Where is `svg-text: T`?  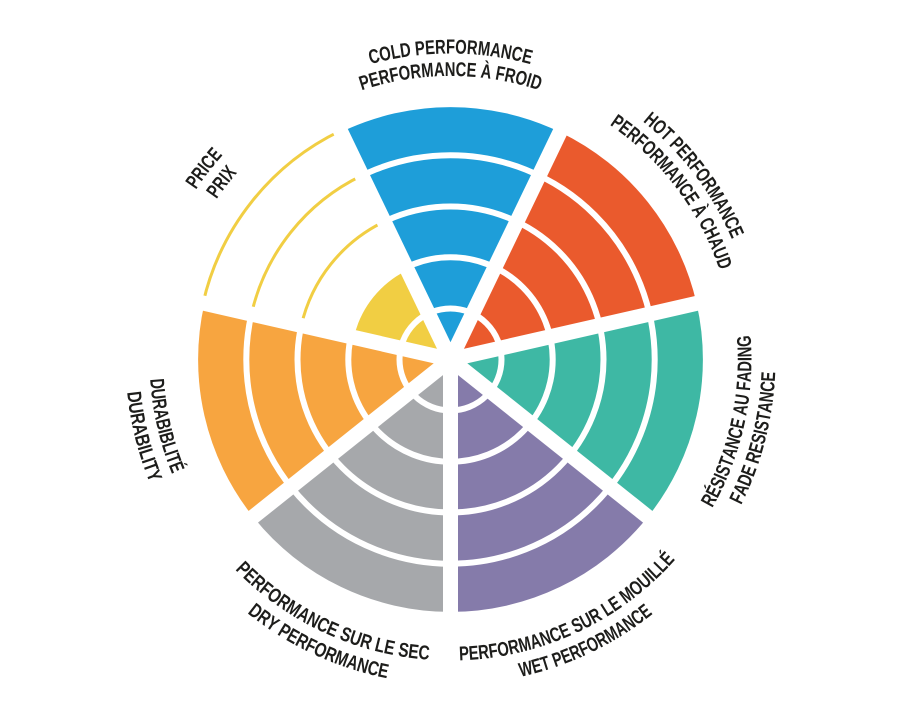
svg-text: T is located at coordinates (763, 416).